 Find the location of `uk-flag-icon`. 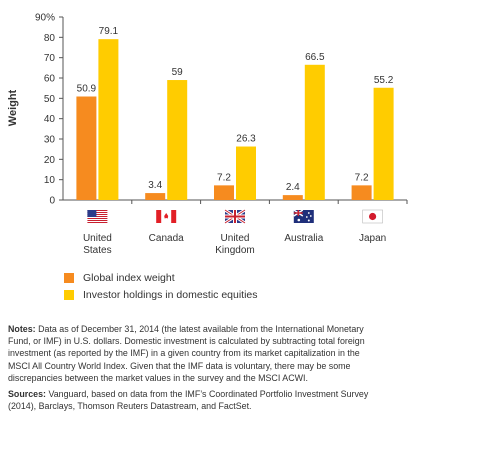

uk-flag-icon is located at coordinates (235, 216).